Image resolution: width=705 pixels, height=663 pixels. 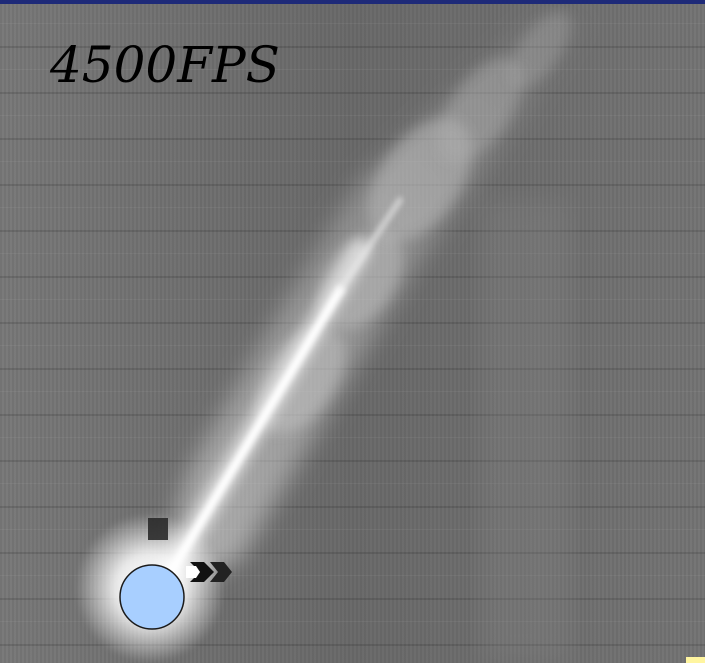 I want to click on top-band, so click(x=352, y=2).